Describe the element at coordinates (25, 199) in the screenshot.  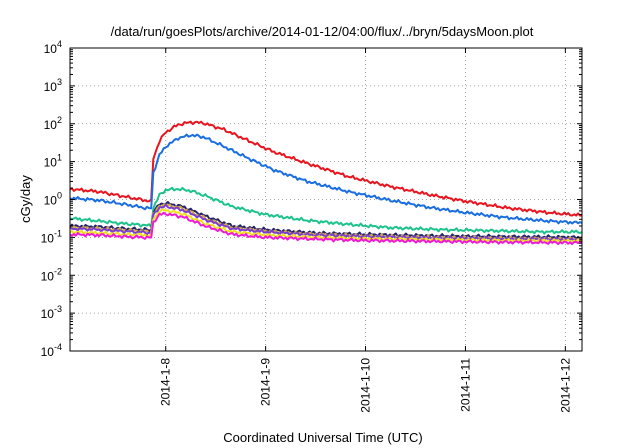
I see `y-axis-label: cGy/day` at that location.